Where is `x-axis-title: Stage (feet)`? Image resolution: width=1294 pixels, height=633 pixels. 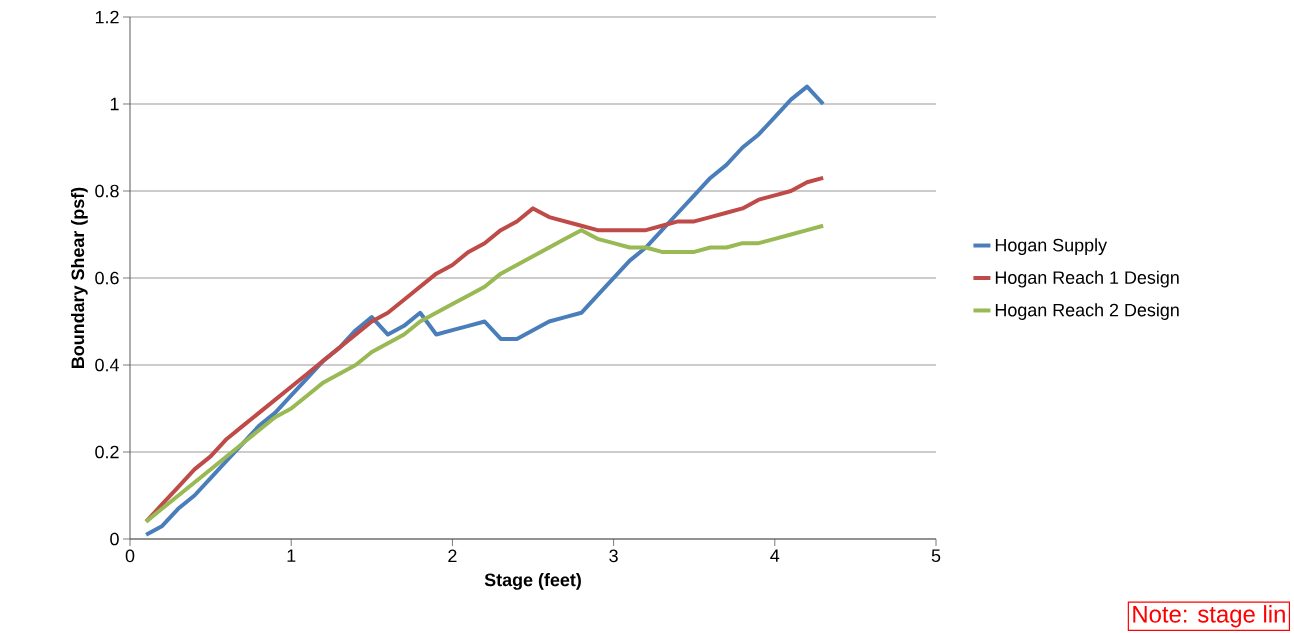
x-axis-title: Stage (feet) is located at coordinates (532, 581).